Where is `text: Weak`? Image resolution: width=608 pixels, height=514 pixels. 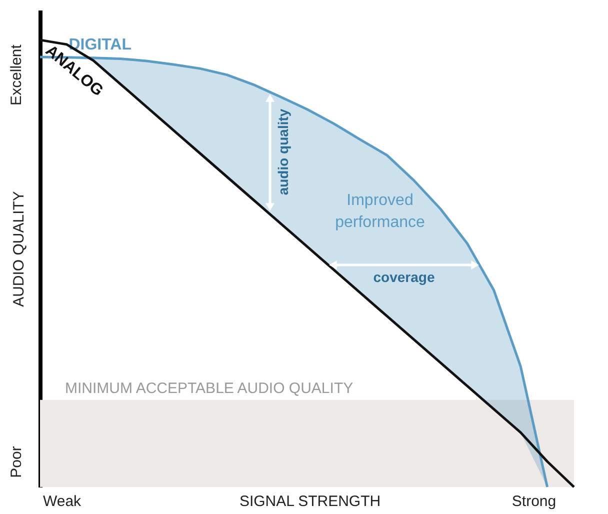 text: Weak is located at coordinates (62, 501).